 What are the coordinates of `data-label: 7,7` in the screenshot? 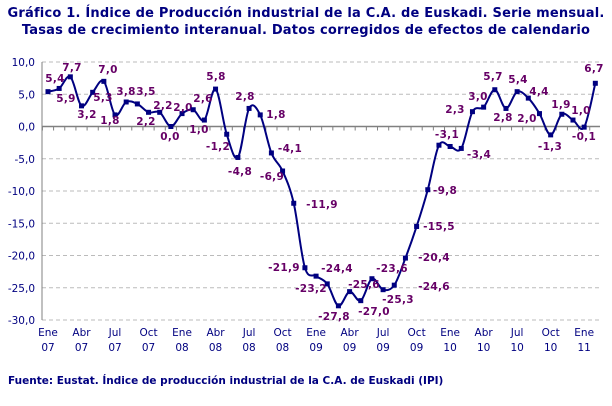 It's located at (72, 68).